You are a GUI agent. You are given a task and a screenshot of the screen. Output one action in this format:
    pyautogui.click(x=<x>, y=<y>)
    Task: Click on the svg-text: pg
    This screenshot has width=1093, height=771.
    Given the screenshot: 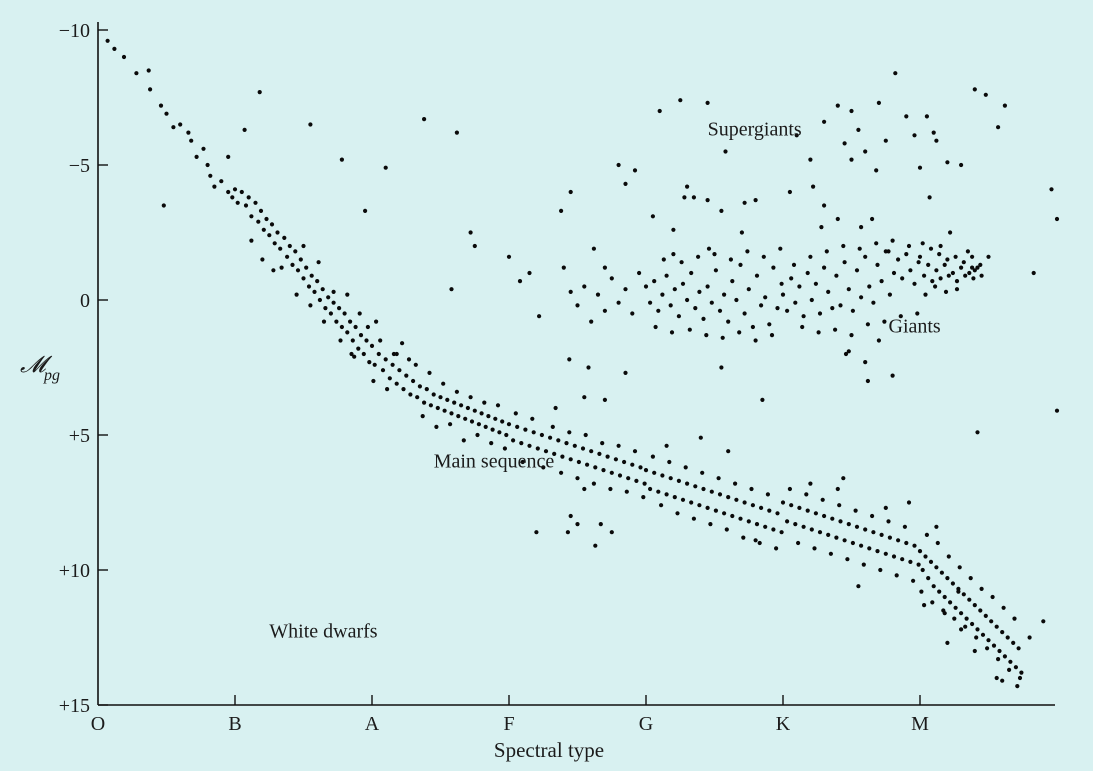 What is the action you would take?
    pyautogui.click(x=51, y=375)
    